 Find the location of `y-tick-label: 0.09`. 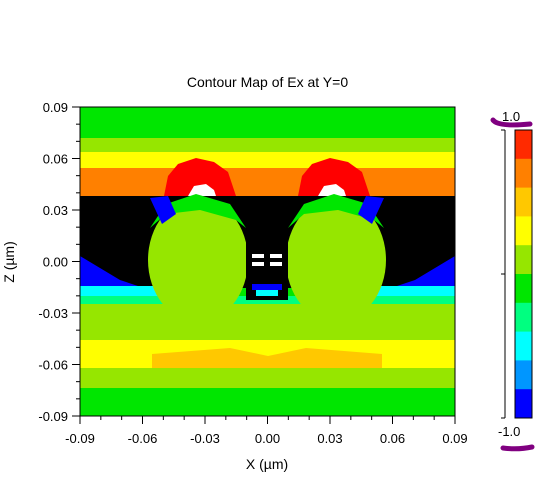

y-tick-label: 0.09 is located at coordinates (55, 107).